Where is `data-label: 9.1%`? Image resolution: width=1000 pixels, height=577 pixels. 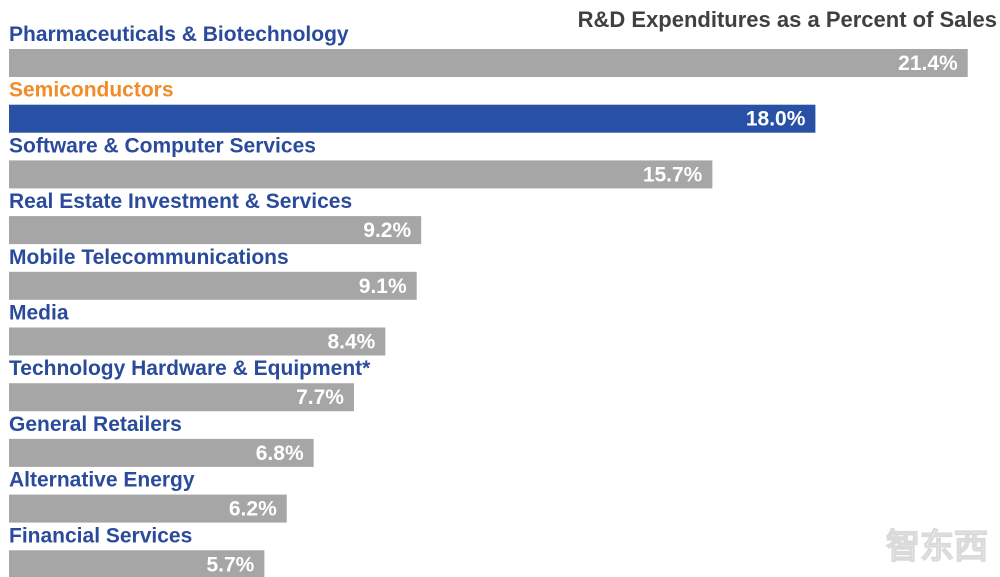
data-label: 9.1% is located at coordinates (383, 286).